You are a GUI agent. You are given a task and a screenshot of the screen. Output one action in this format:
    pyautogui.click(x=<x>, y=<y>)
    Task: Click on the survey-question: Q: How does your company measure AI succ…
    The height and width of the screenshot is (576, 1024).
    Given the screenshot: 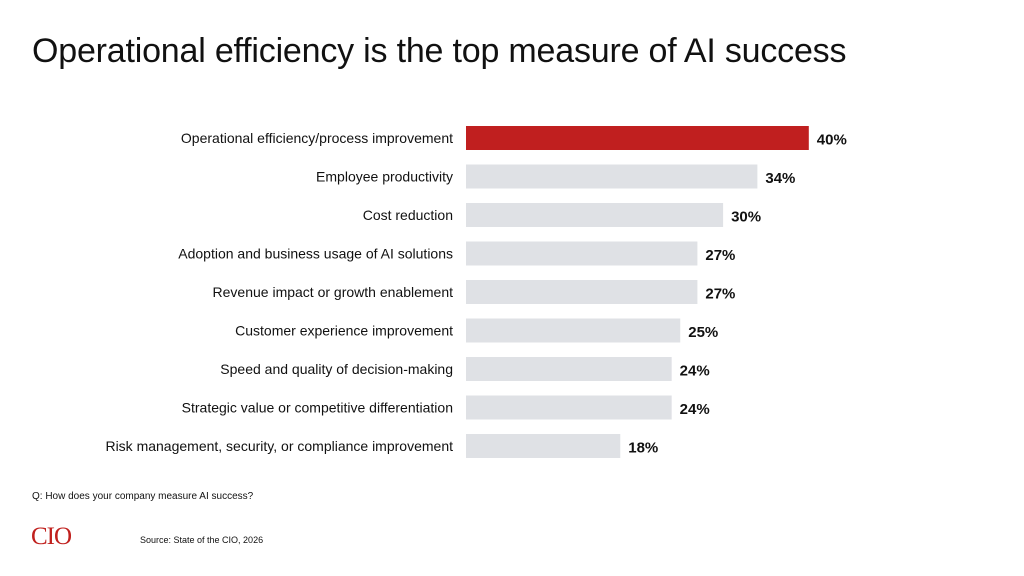 What is the action you would take?
    pyautogui.click(x=143, y=496)
    